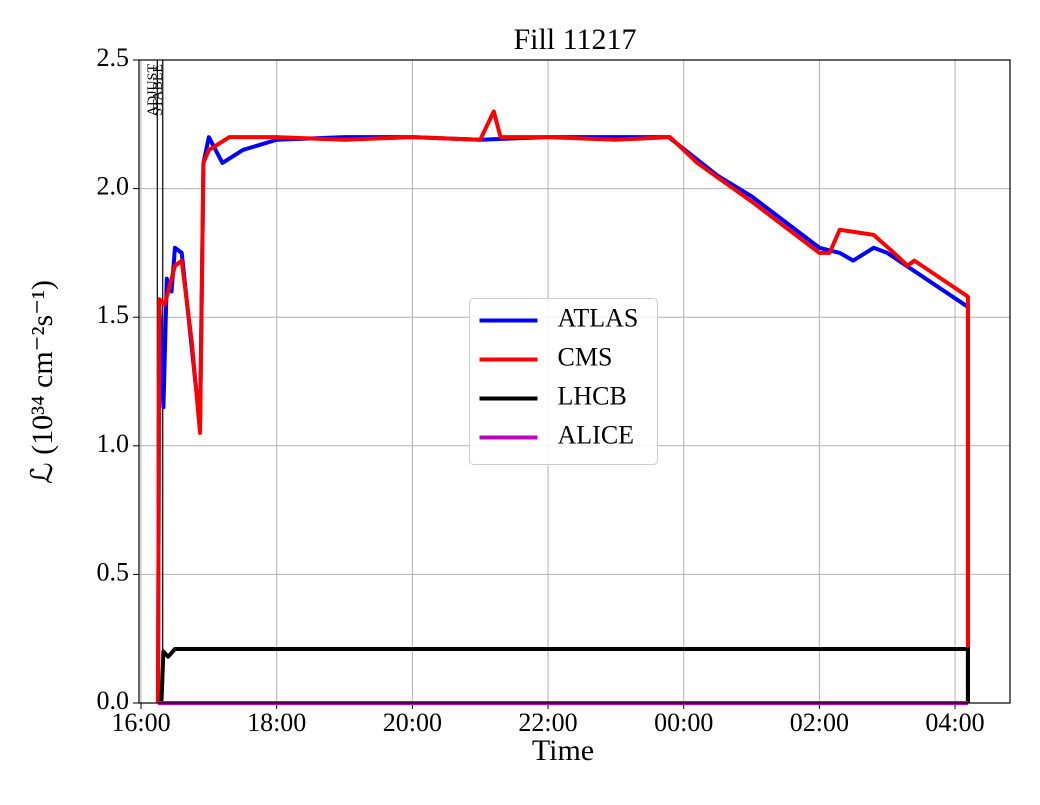 Image resolution: width=1040 pixels, height=805 pixels. Describe the element at coordinates (563, 750) in the screenshot. I see `x-axis-label: Time` at that location.